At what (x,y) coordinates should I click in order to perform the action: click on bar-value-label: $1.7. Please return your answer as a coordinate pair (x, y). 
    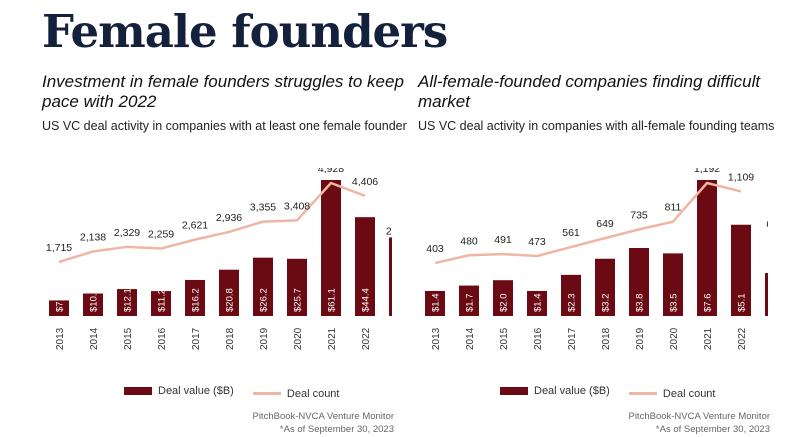
    Looking at the image, I should click on (470, 303).